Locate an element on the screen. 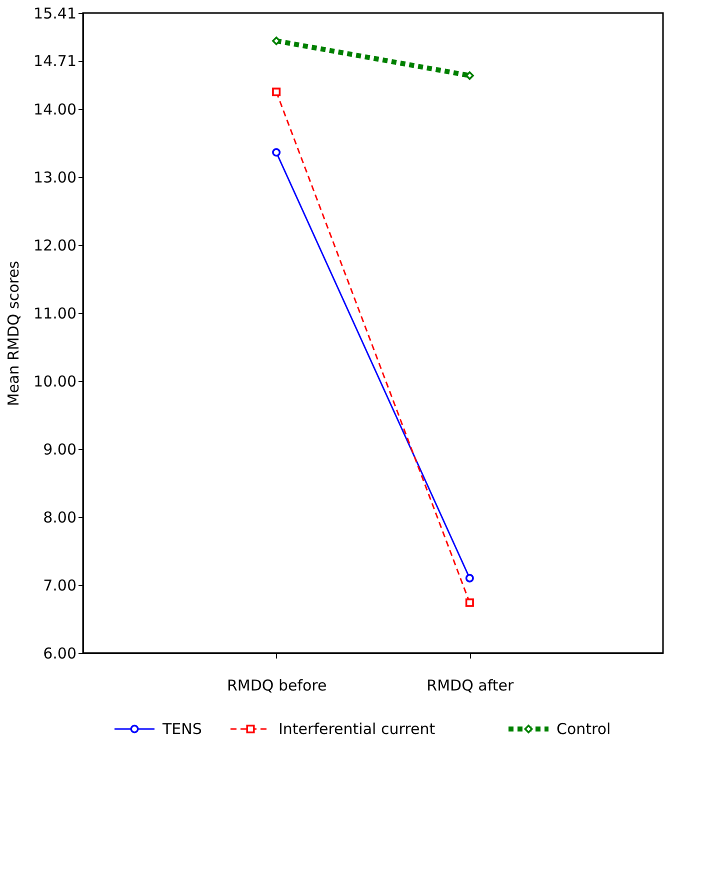  y-tick-label: 14.71 is located at coordinates (55, 61).